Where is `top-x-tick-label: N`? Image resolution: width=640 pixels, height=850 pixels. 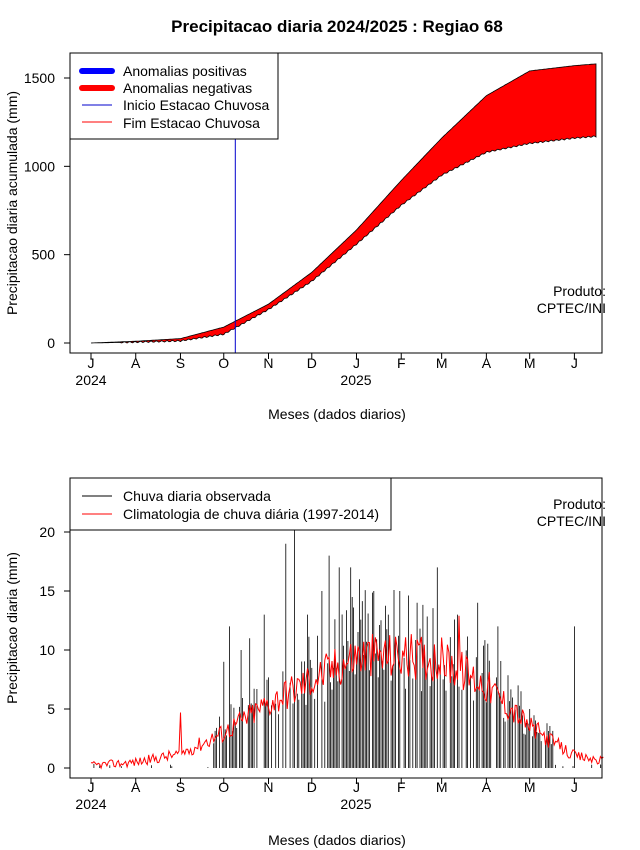
top-x-tick-label: N is located at coordinates (268, 363).